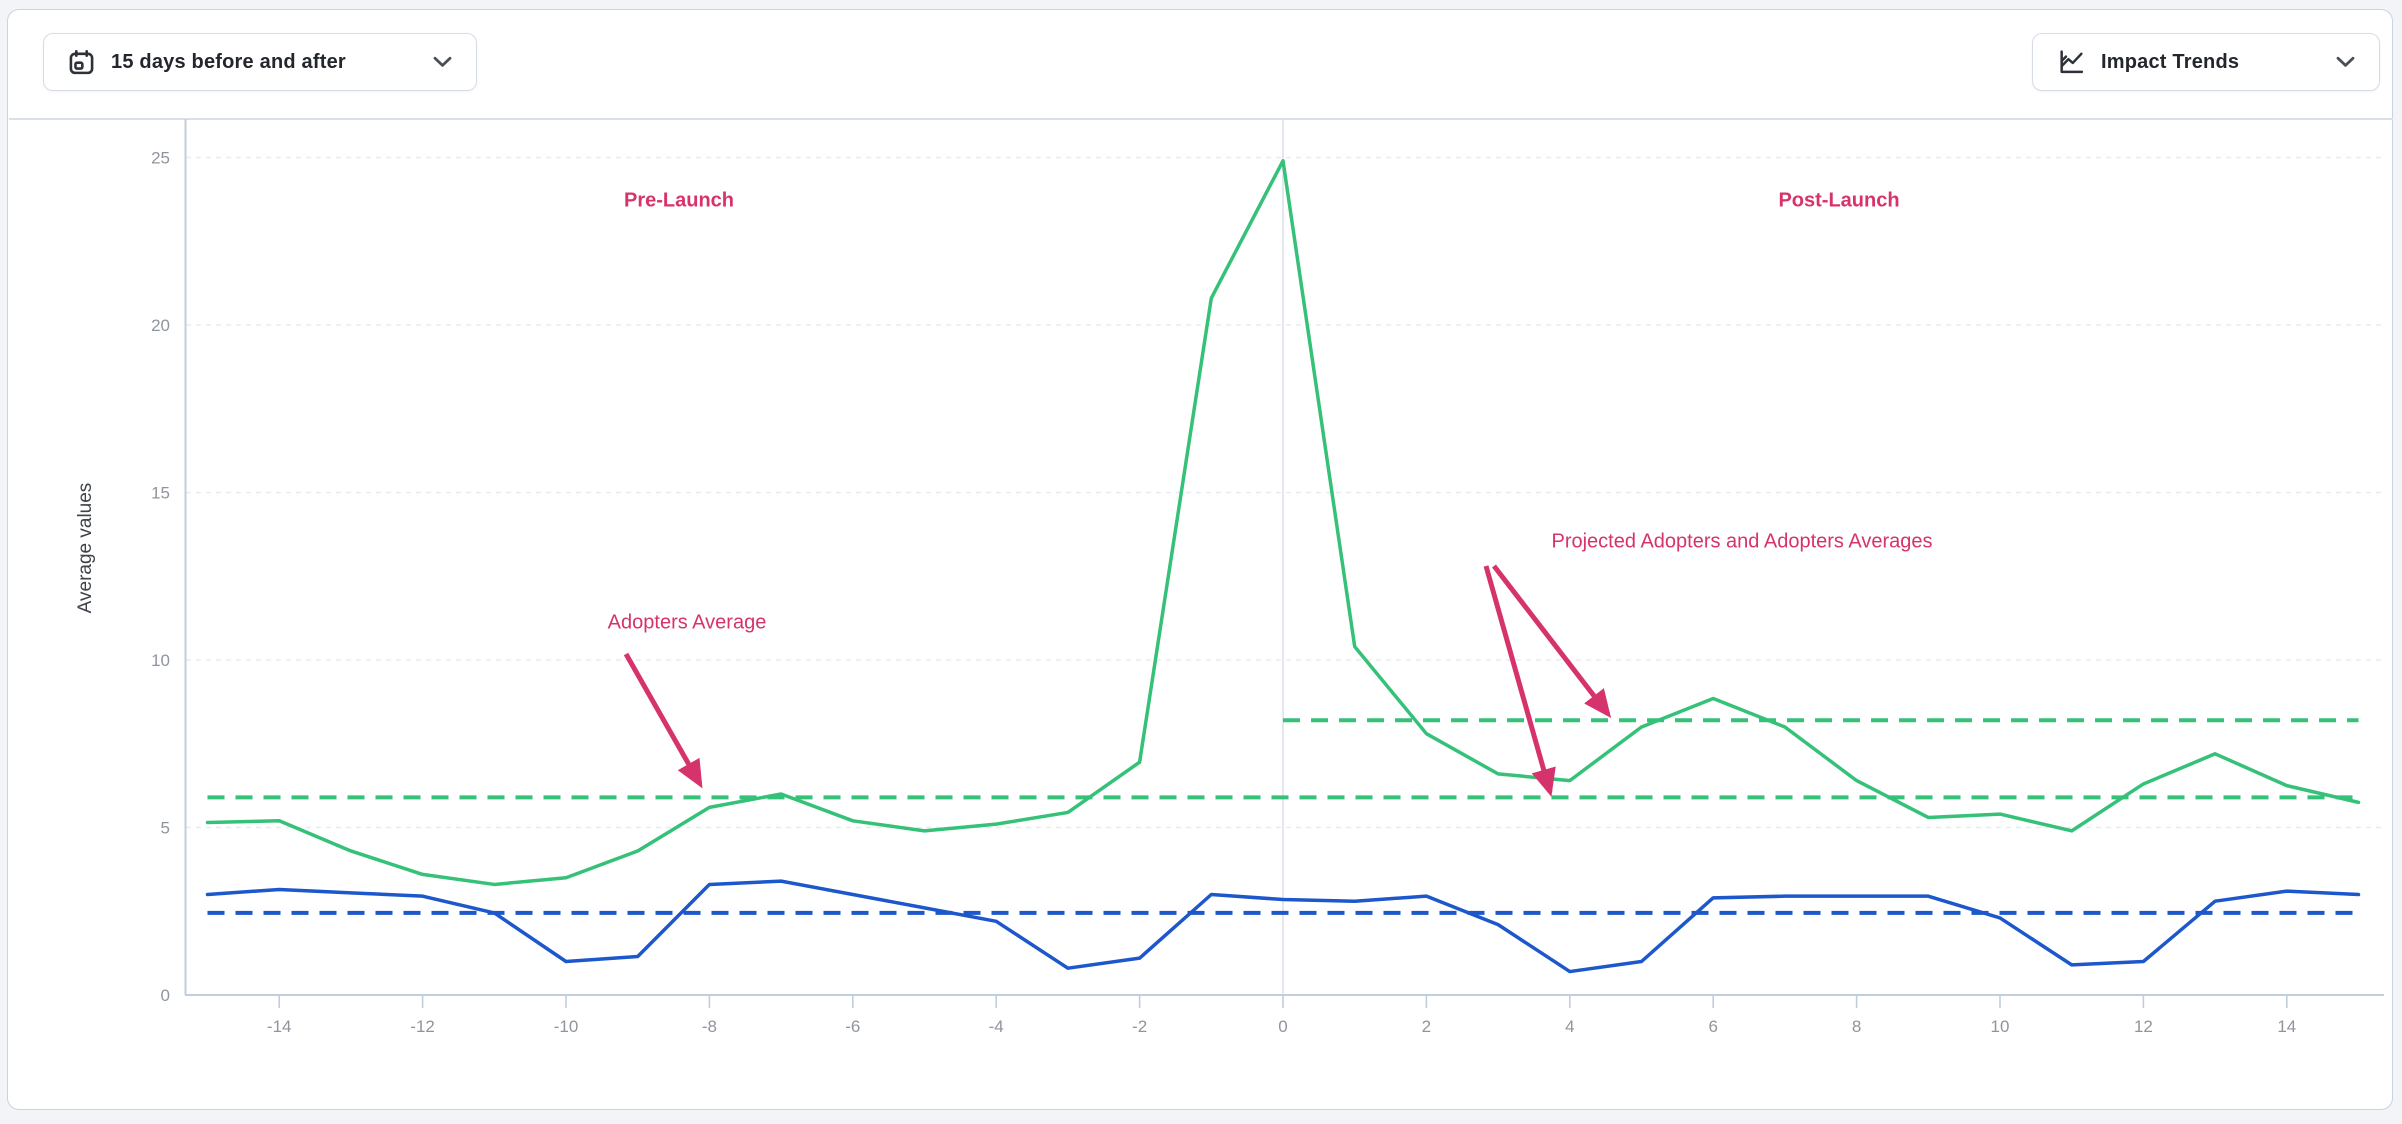  I want to click on x-tick-label: -8, so click(709, 1026).